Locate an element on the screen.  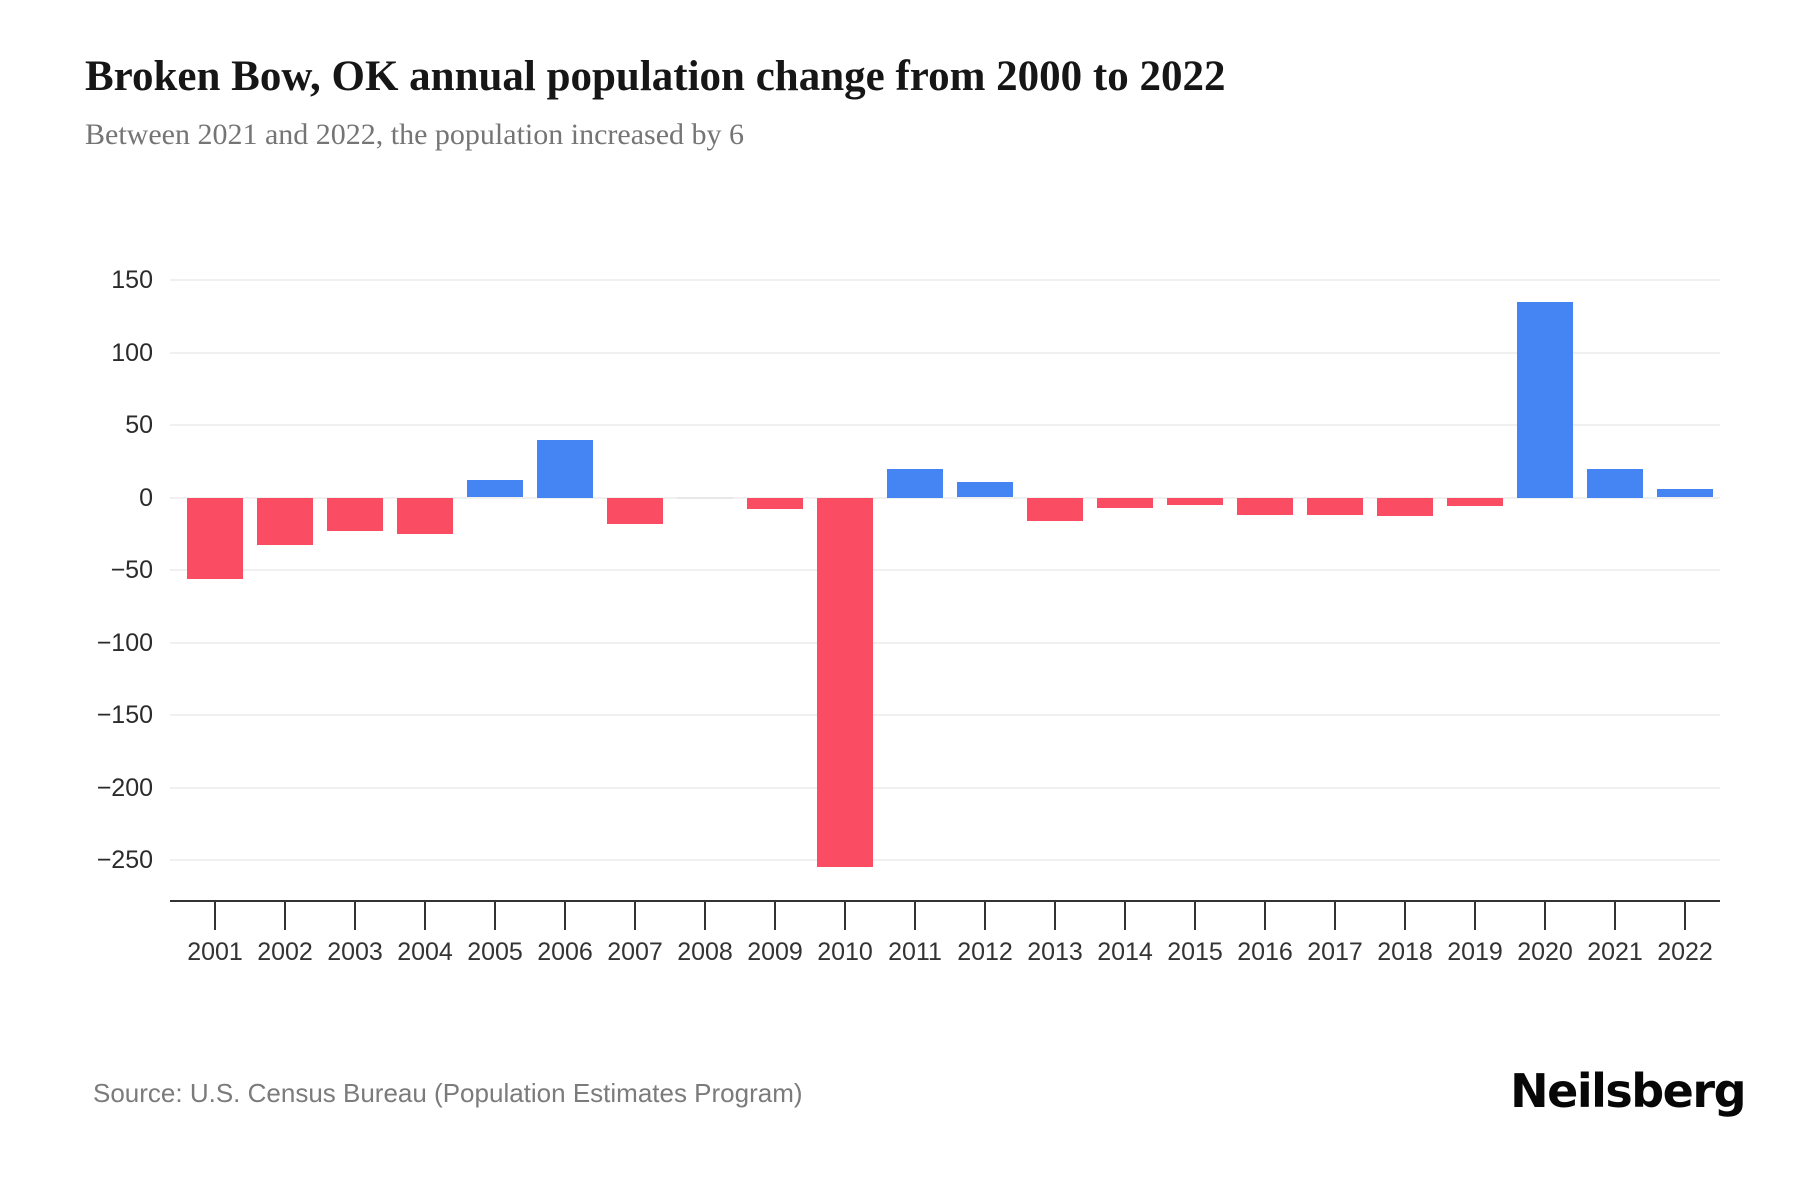
bar-2021 is located at coordinates (1615, 483).